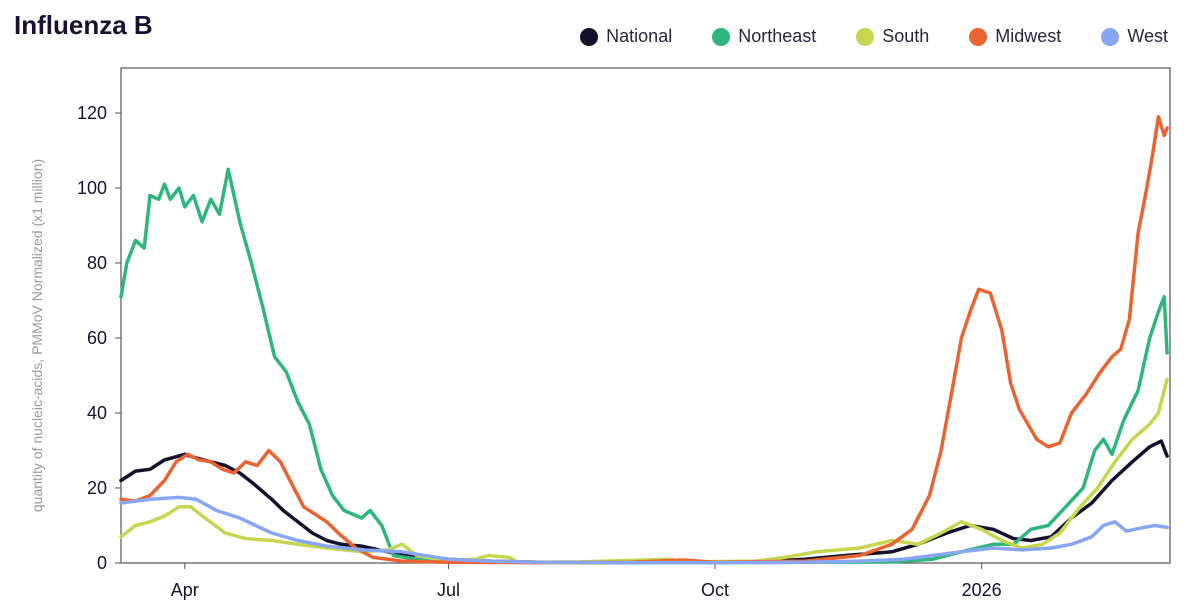 The image size is (1204, 614). Describe the element at coordinates (97, 413) in the screenshot. I see `y-tick-label: 40` at that location.